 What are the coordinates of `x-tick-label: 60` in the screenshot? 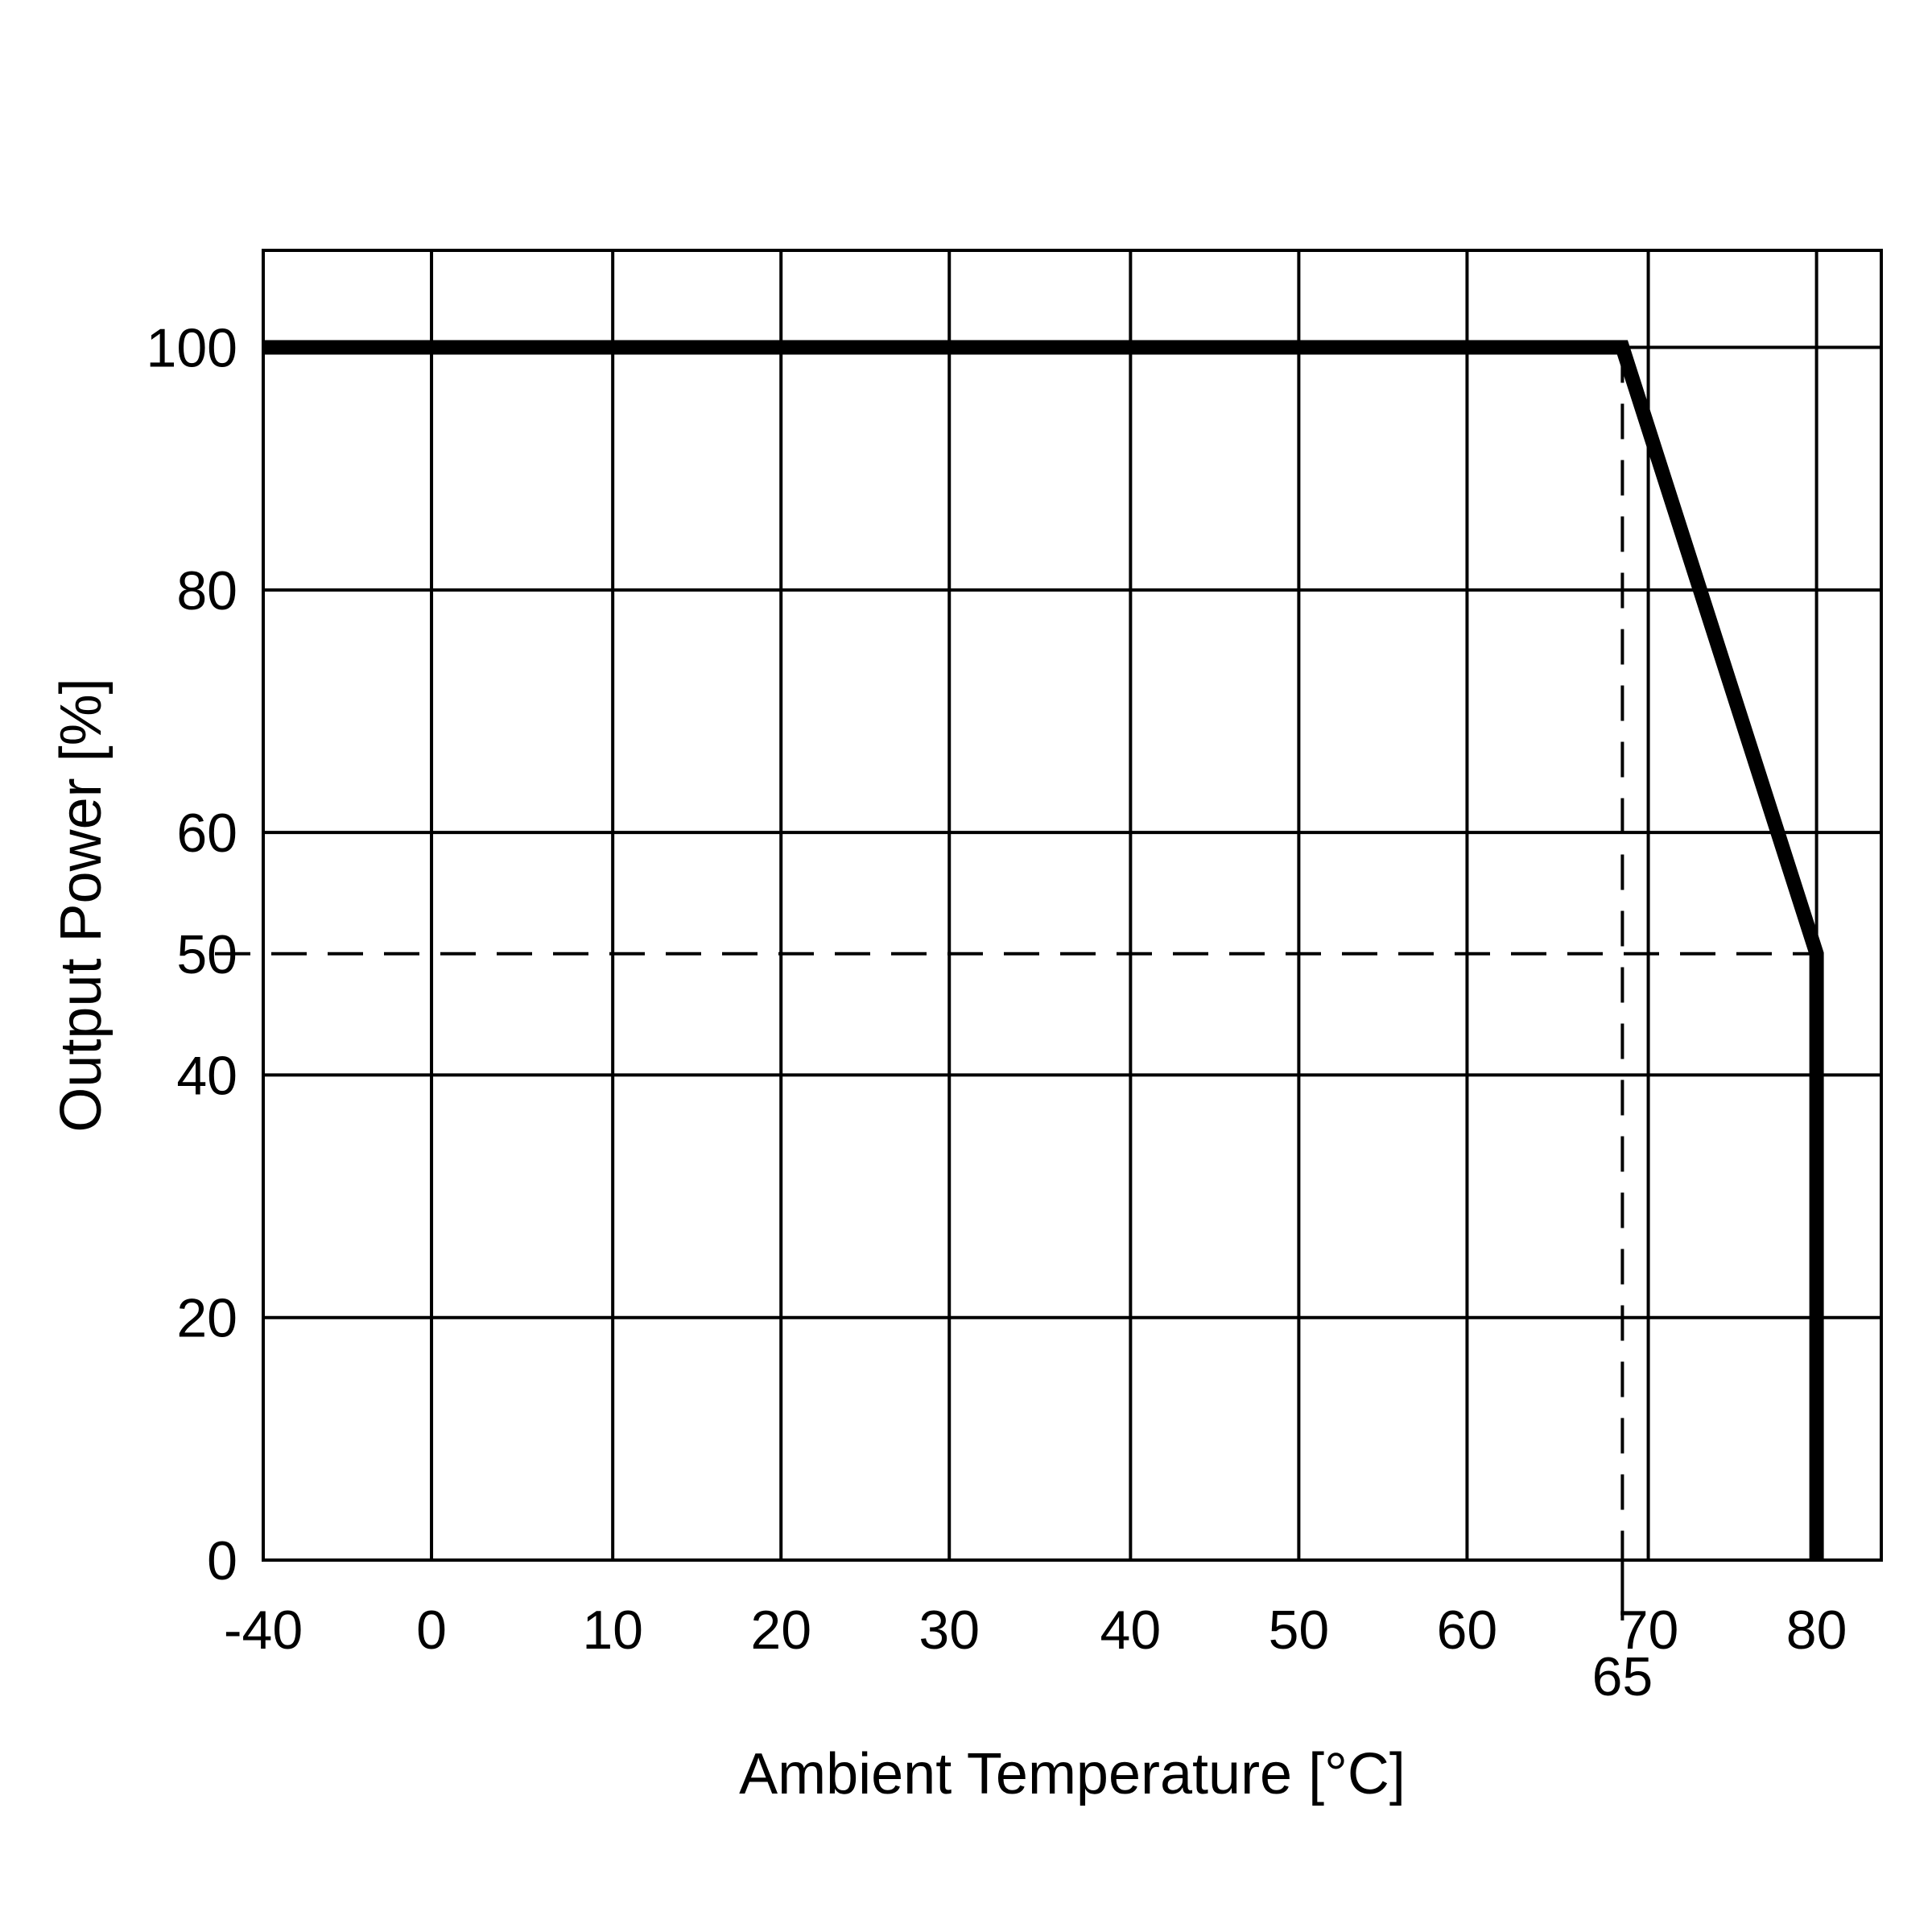 It's located at (1467, 1630).